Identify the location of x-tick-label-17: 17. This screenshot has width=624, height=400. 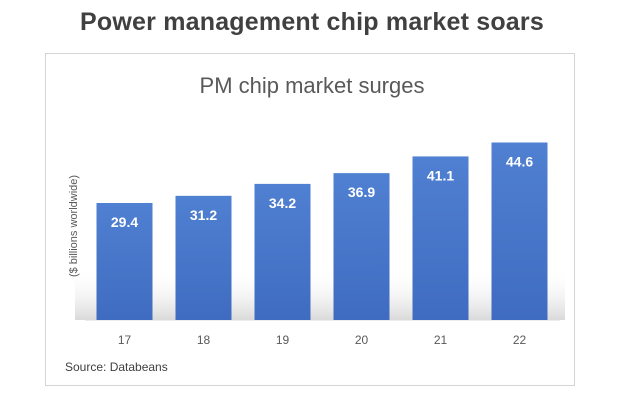
(125, 340).